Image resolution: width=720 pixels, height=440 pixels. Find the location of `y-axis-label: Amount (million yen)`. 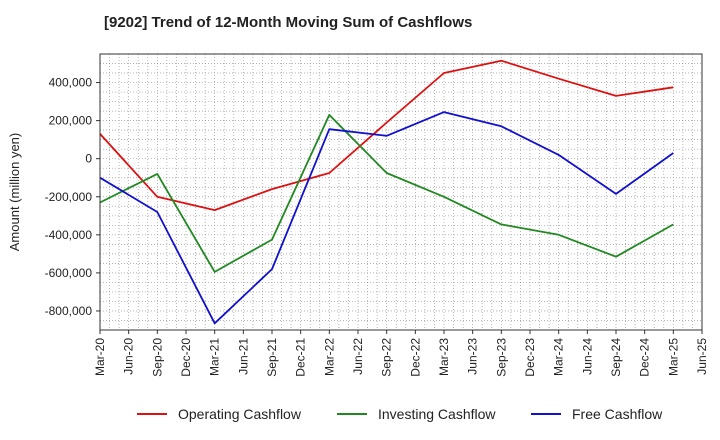

y-axis-label: Amount (million yen) is located at coordinates (14, 192).